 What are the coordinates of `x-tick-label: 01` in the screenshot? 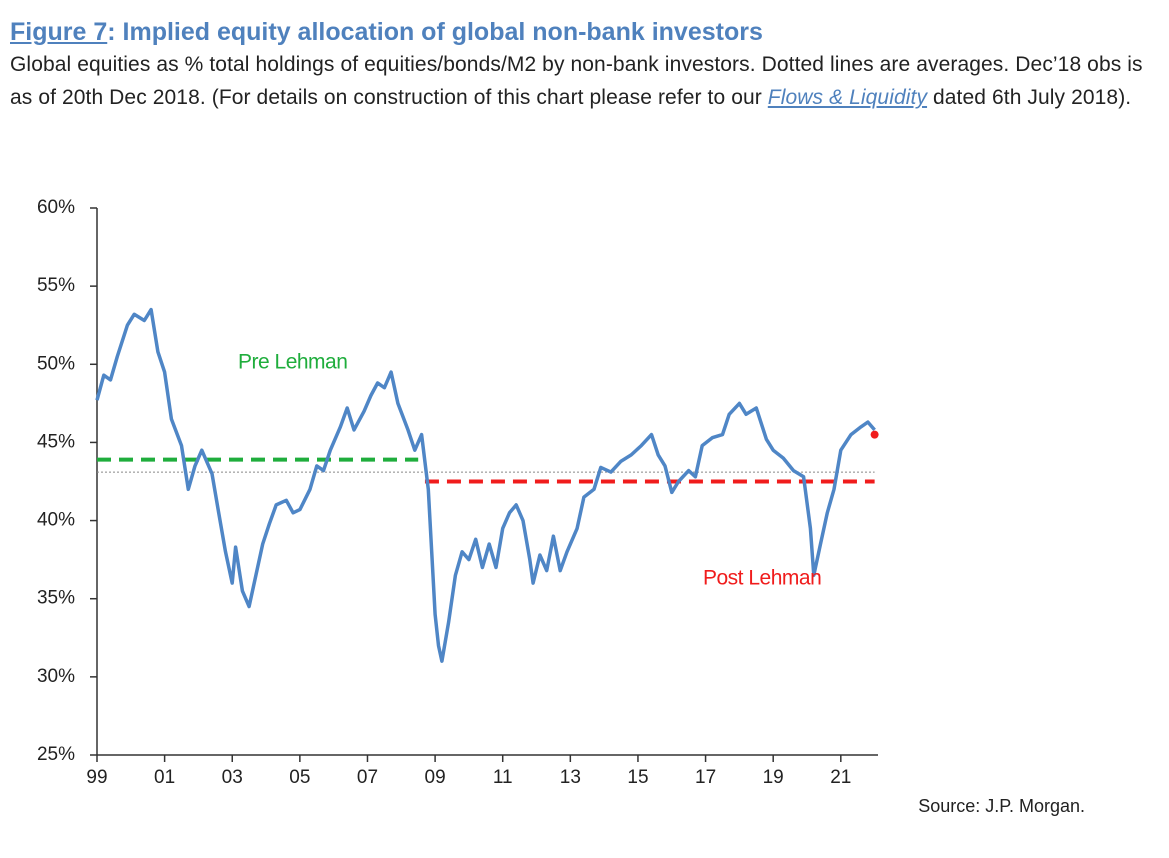 It's located at (164, 777).